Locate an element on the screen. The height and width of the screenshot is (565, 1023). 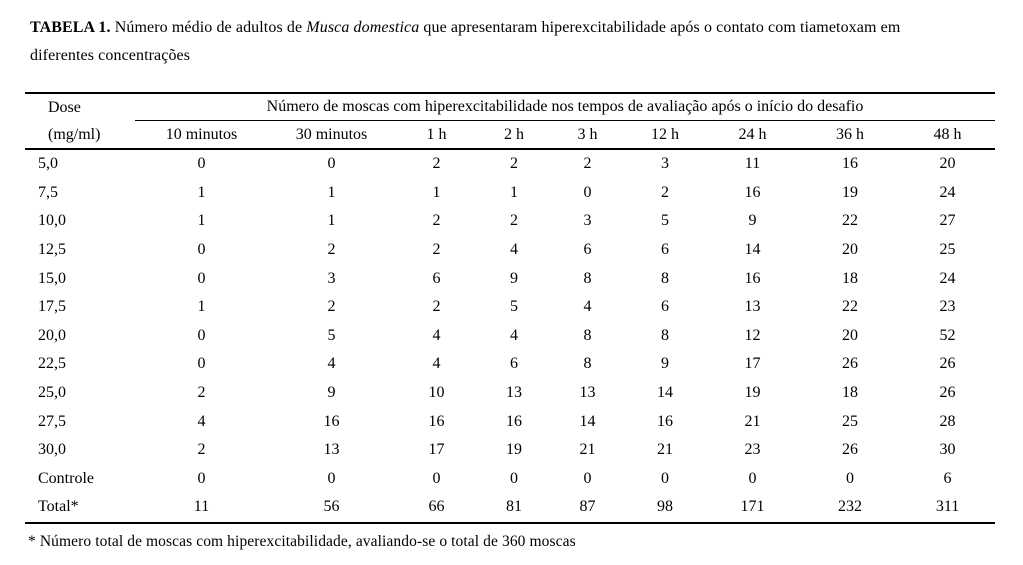
caption-text-before-species: Número médio de adultos de is located at coordinates (208, 27).